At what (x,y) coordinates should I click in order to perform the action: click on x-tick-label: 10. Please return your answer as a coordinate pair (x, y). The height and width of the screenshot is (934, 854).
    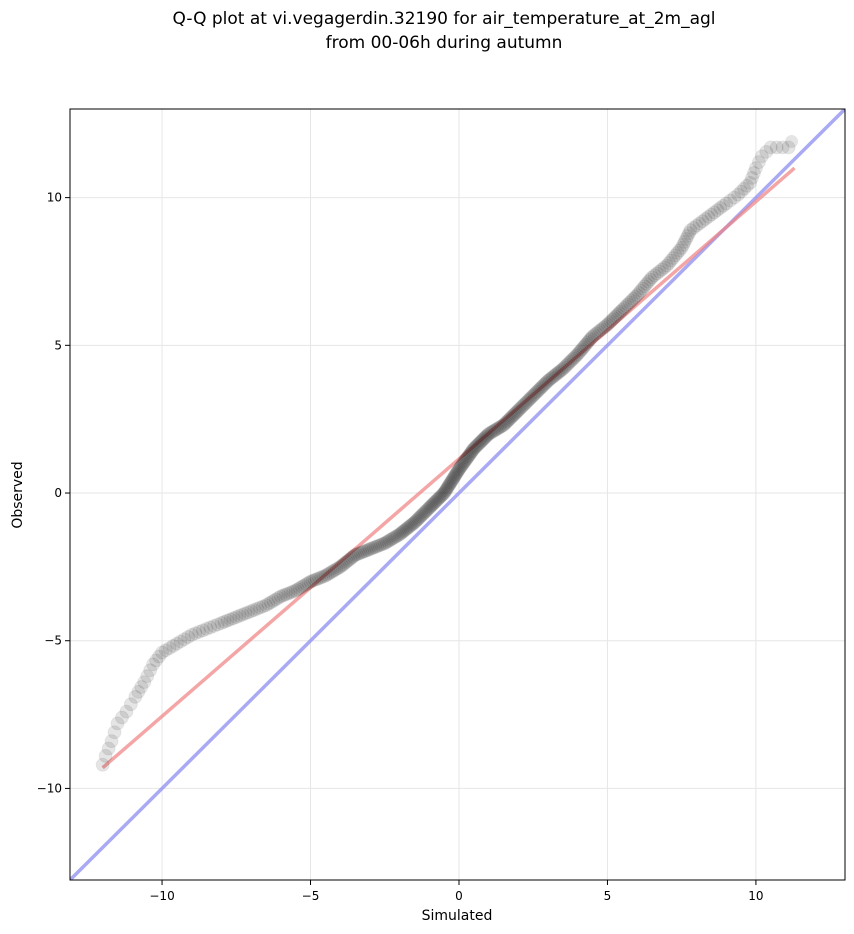
    Looking at the image, I should click on (755, 896).